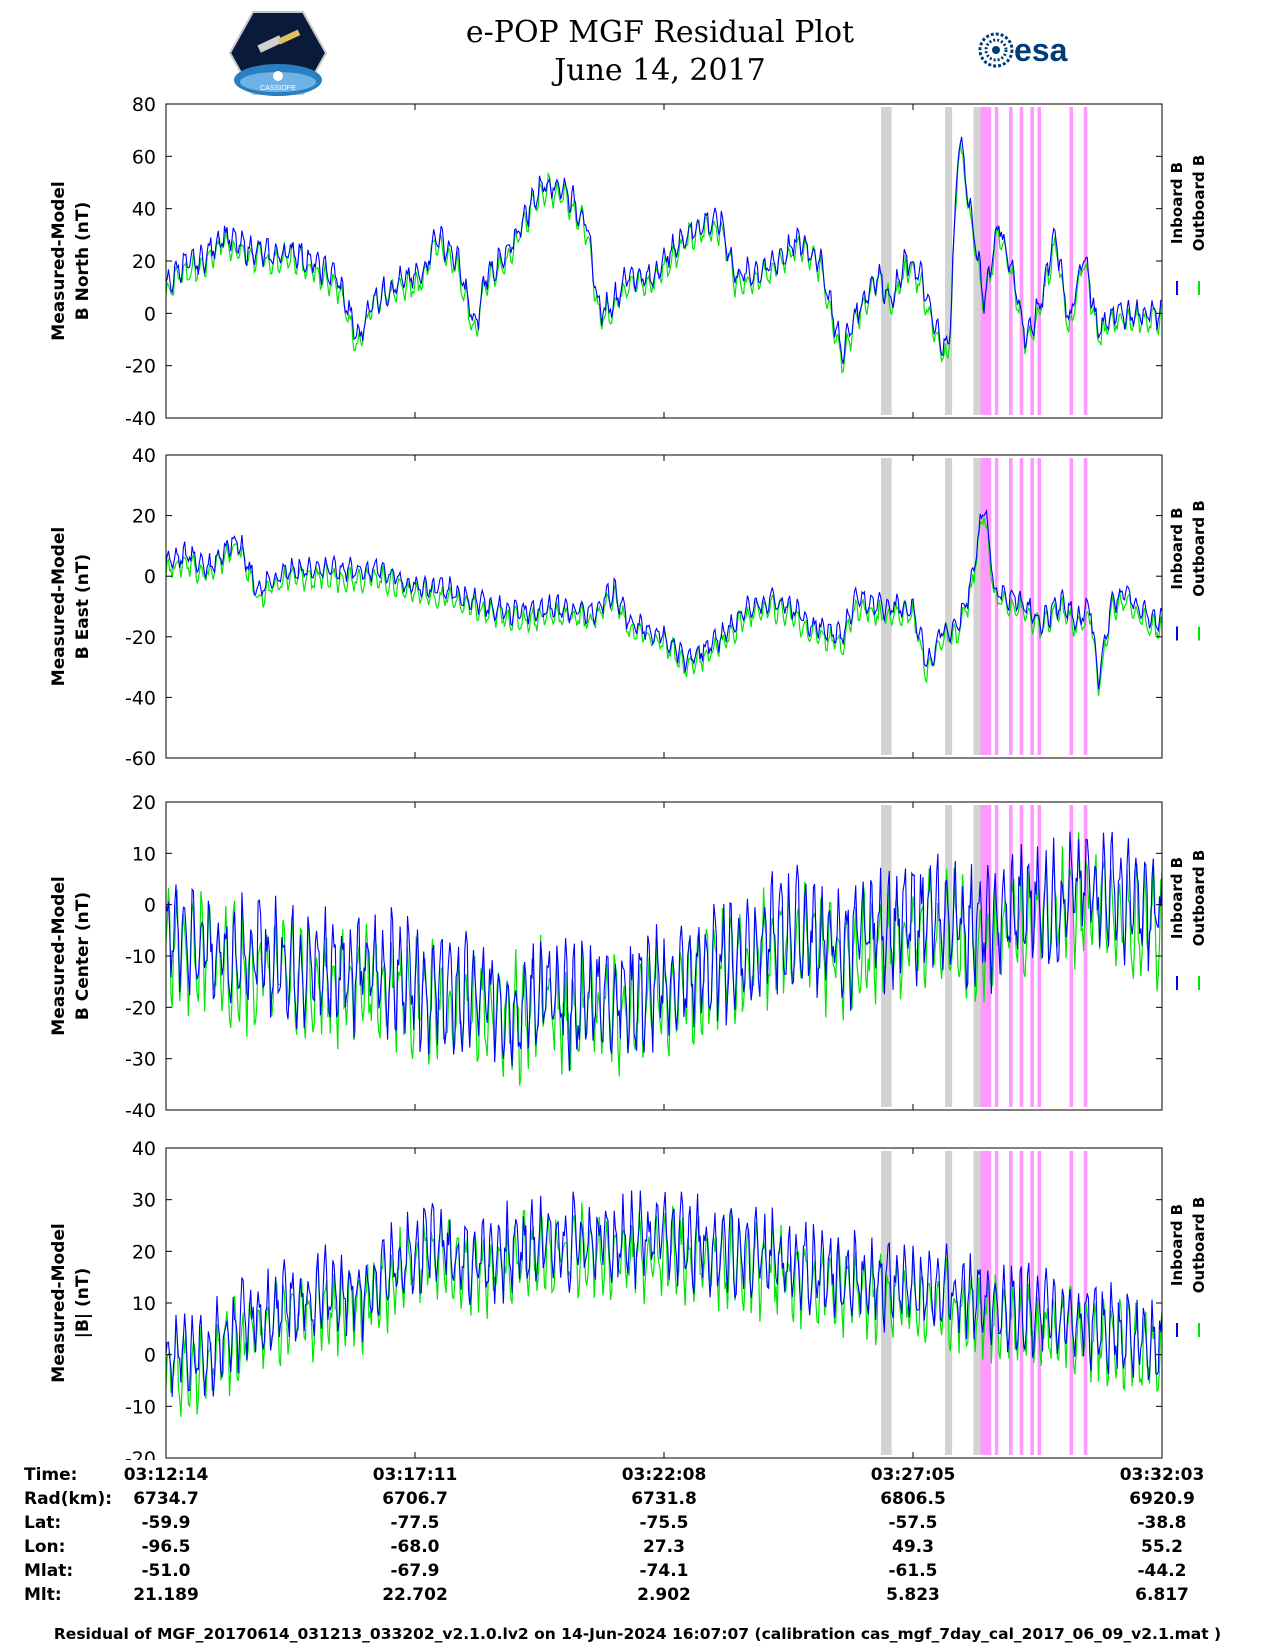 The height and width of the screenshot is (1650, 1275). Describe the element at coordinates (660, 52) in the screenshot. I see `title-block: e-POP MGF Residual Plot June 14, 2017` at that location.